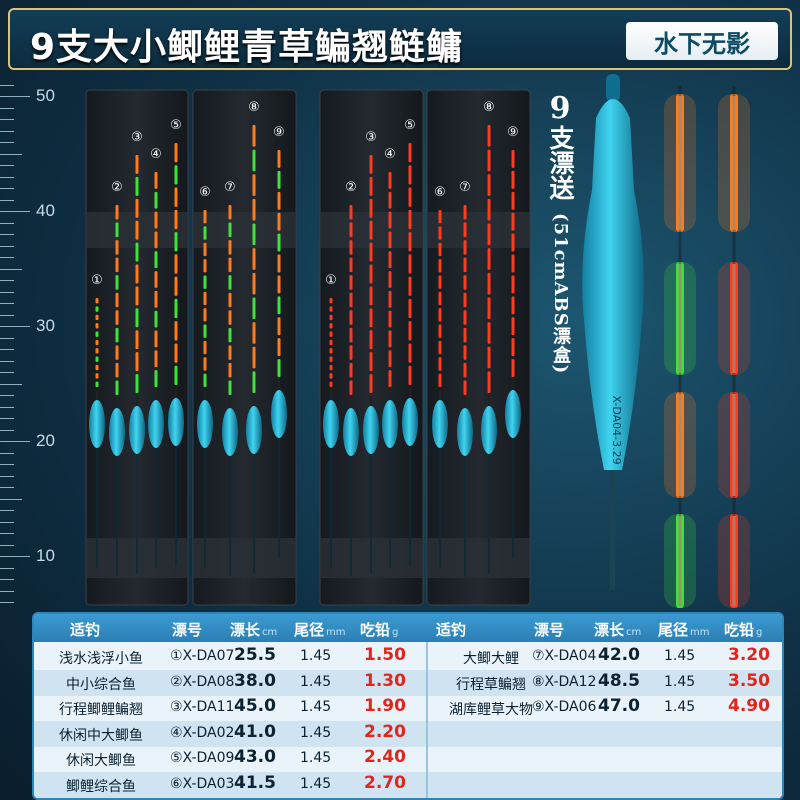 This screenshot has width=800, height=800. What do you see at coordinates (202, 783) in the screenshot?
I see `cell-model: ⑥X-DA03` at bounding box center [202, 783].